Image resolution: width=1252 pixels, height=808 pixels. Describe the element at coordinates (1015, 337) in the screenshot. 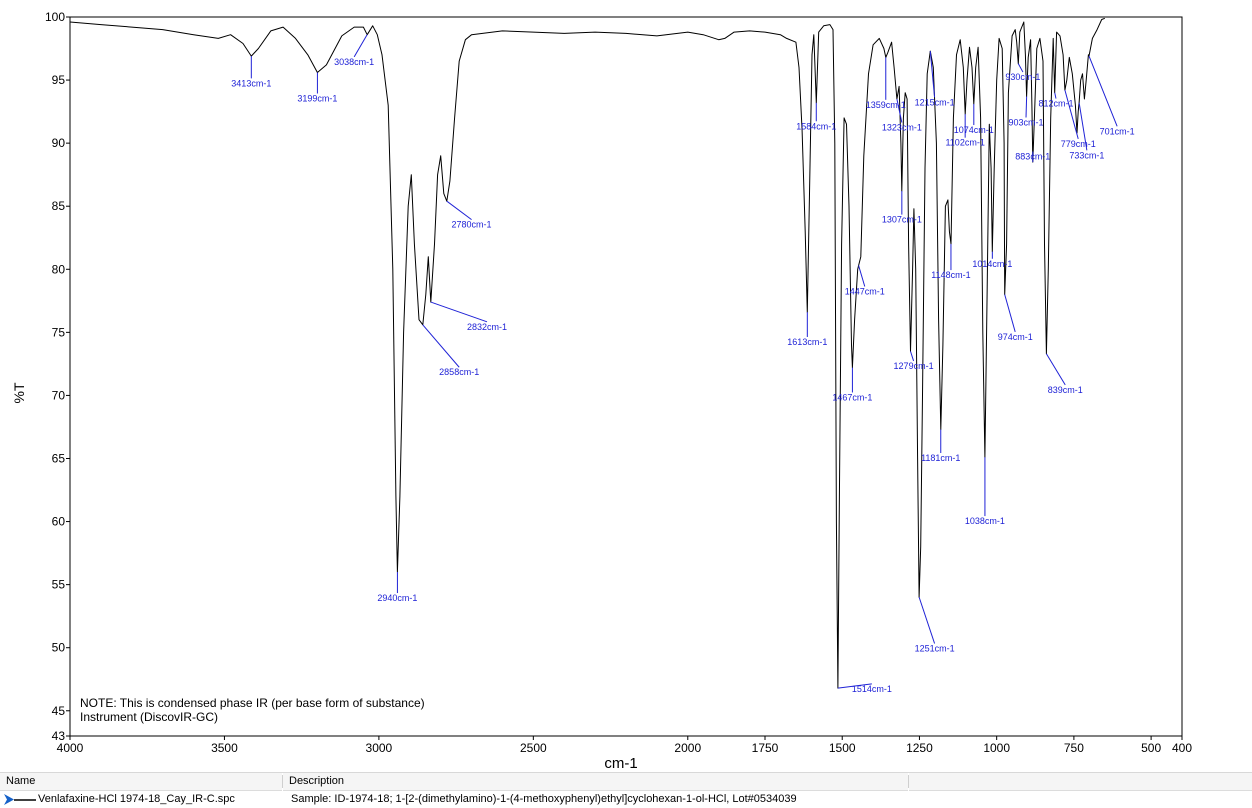

I see `peak-label: 974cm-1` at that location.